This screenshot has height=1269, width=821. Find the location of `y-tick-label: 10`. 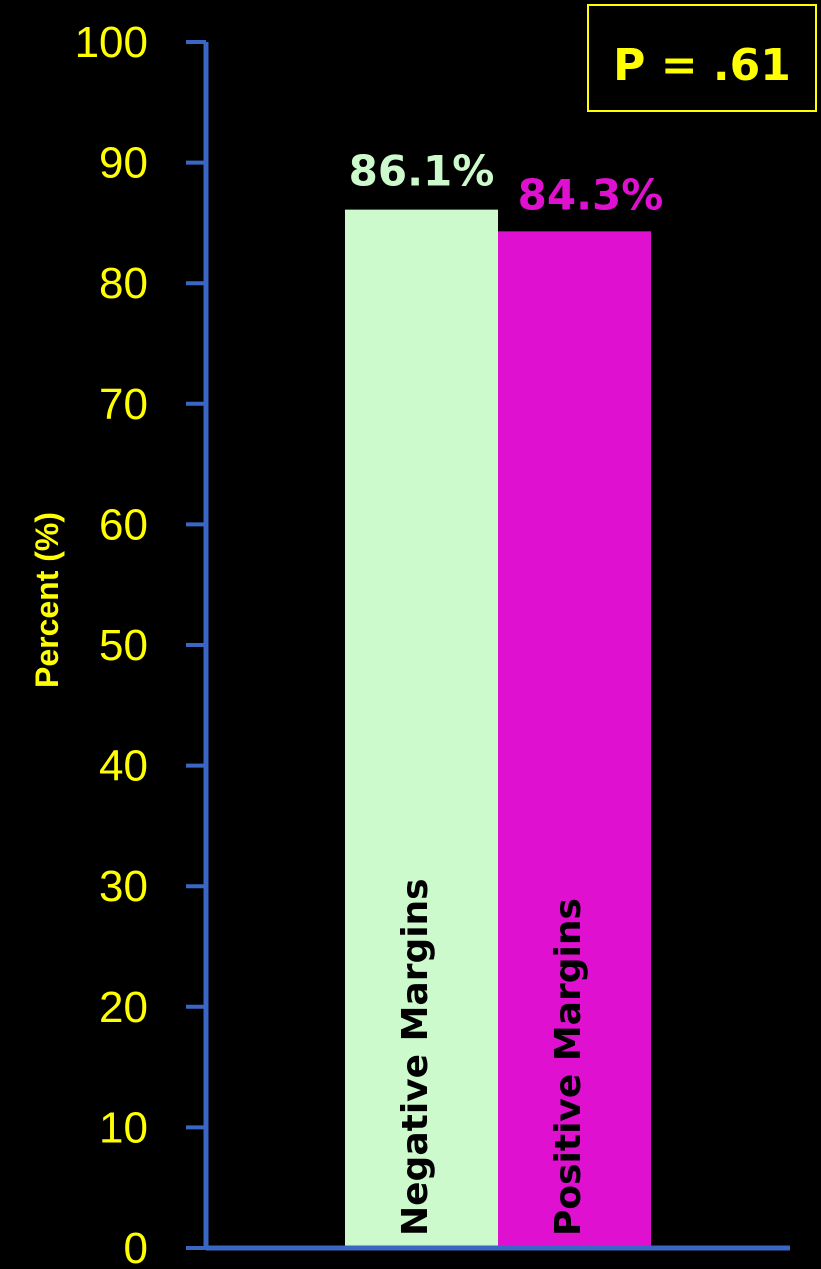

y-tick-label: 10 is located at coordinates (123, 1127).